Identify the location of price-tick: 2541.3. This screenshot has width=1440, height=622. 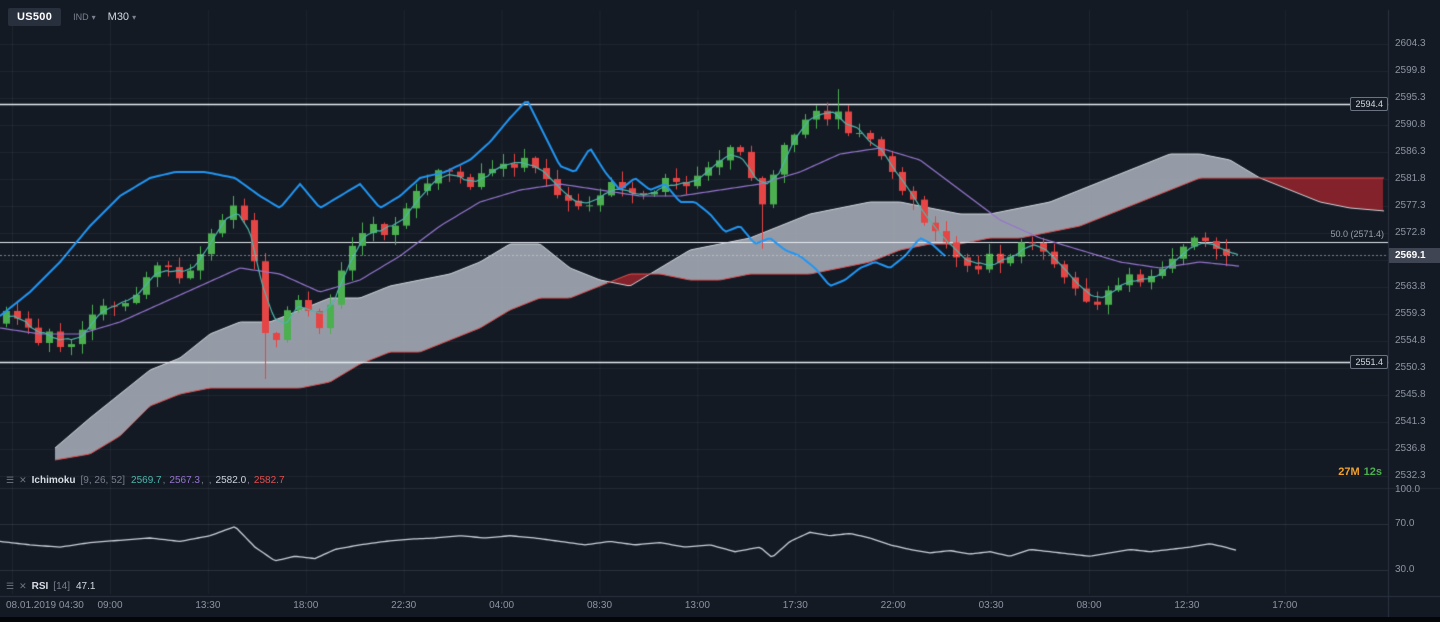
(1410, 422).